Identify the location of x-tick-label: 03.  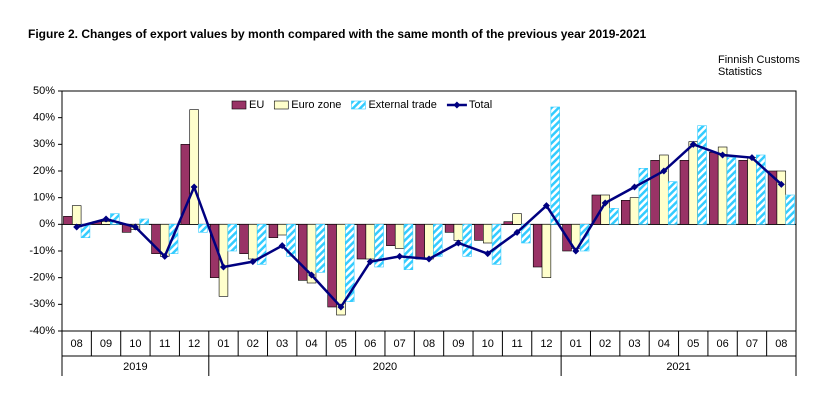
(282, 344).